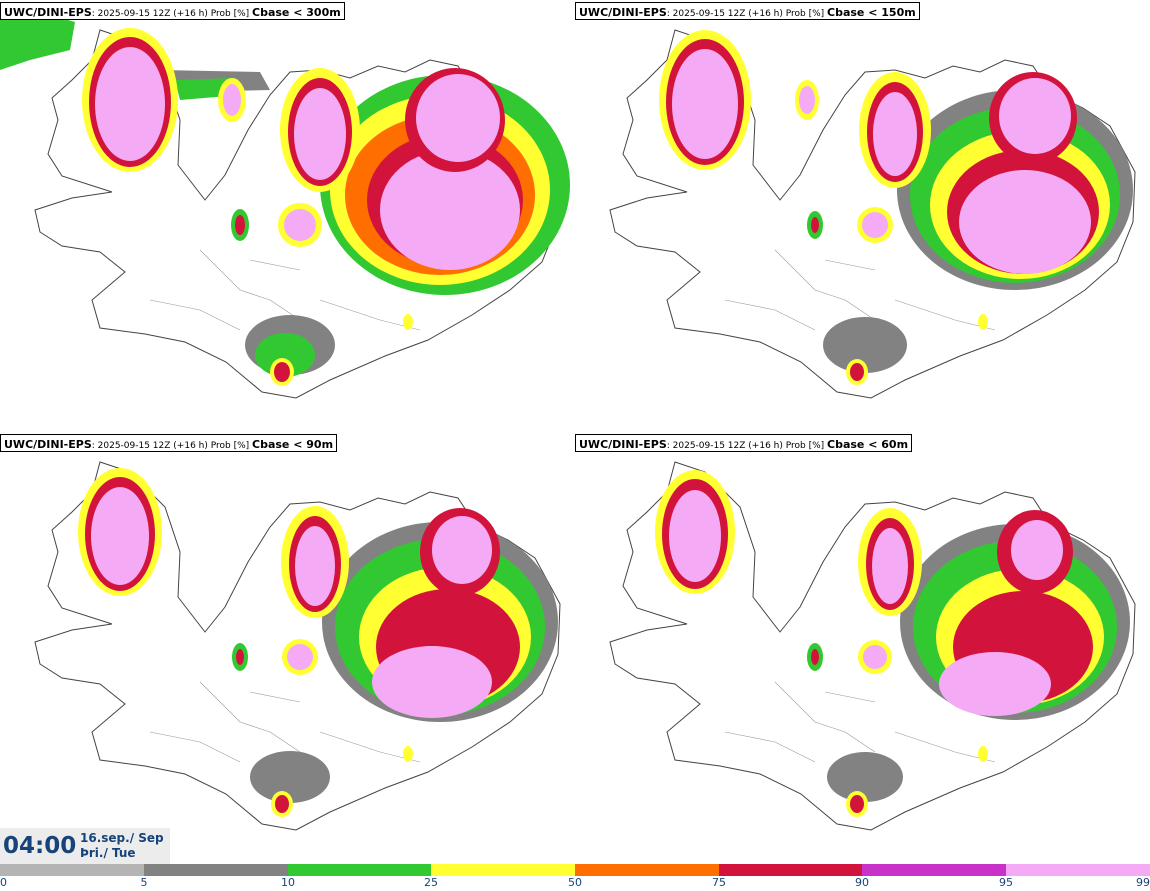  Describe the element at coordinates (122, 838) in the screenshot. I see `valid-date: 16.sep./ Sep` at that location.